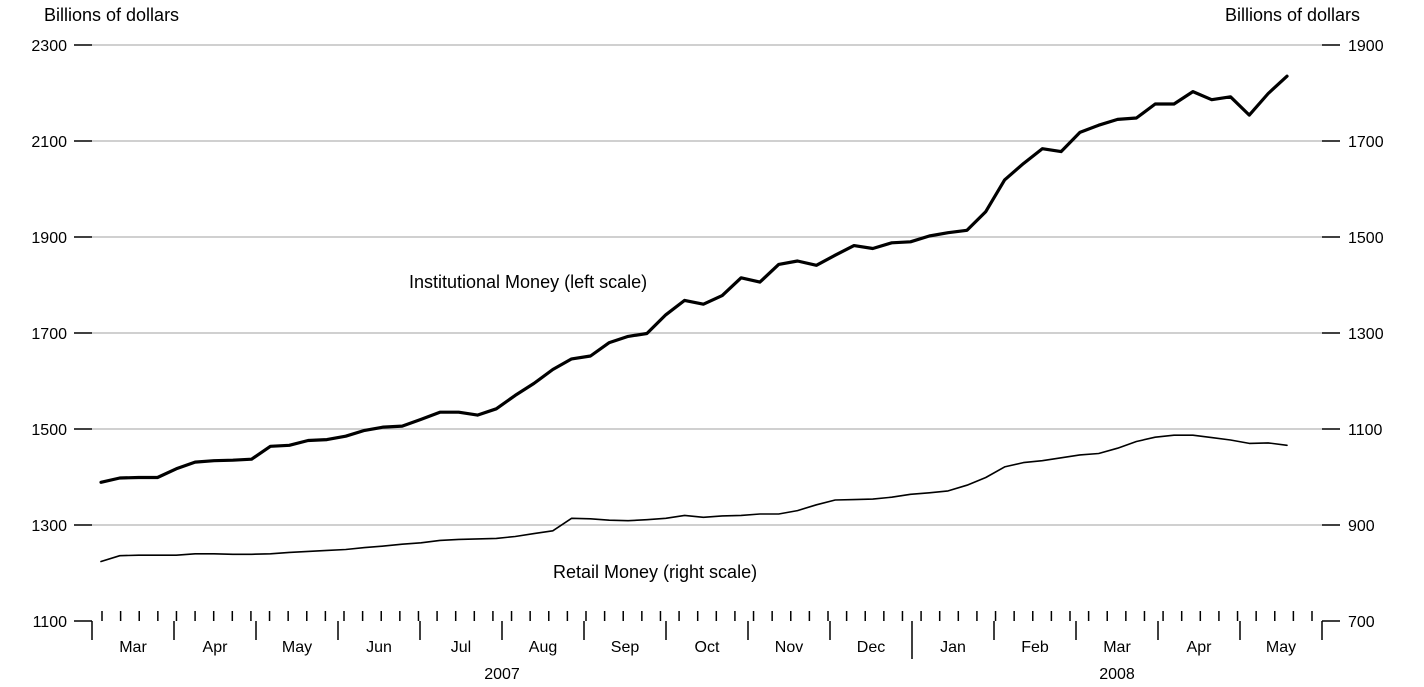 The height and width of the screenshot is (687, 1424). Describe the element at coordinates (1117, 674) in the screenshot. I see `year-label: 2008` at that location.